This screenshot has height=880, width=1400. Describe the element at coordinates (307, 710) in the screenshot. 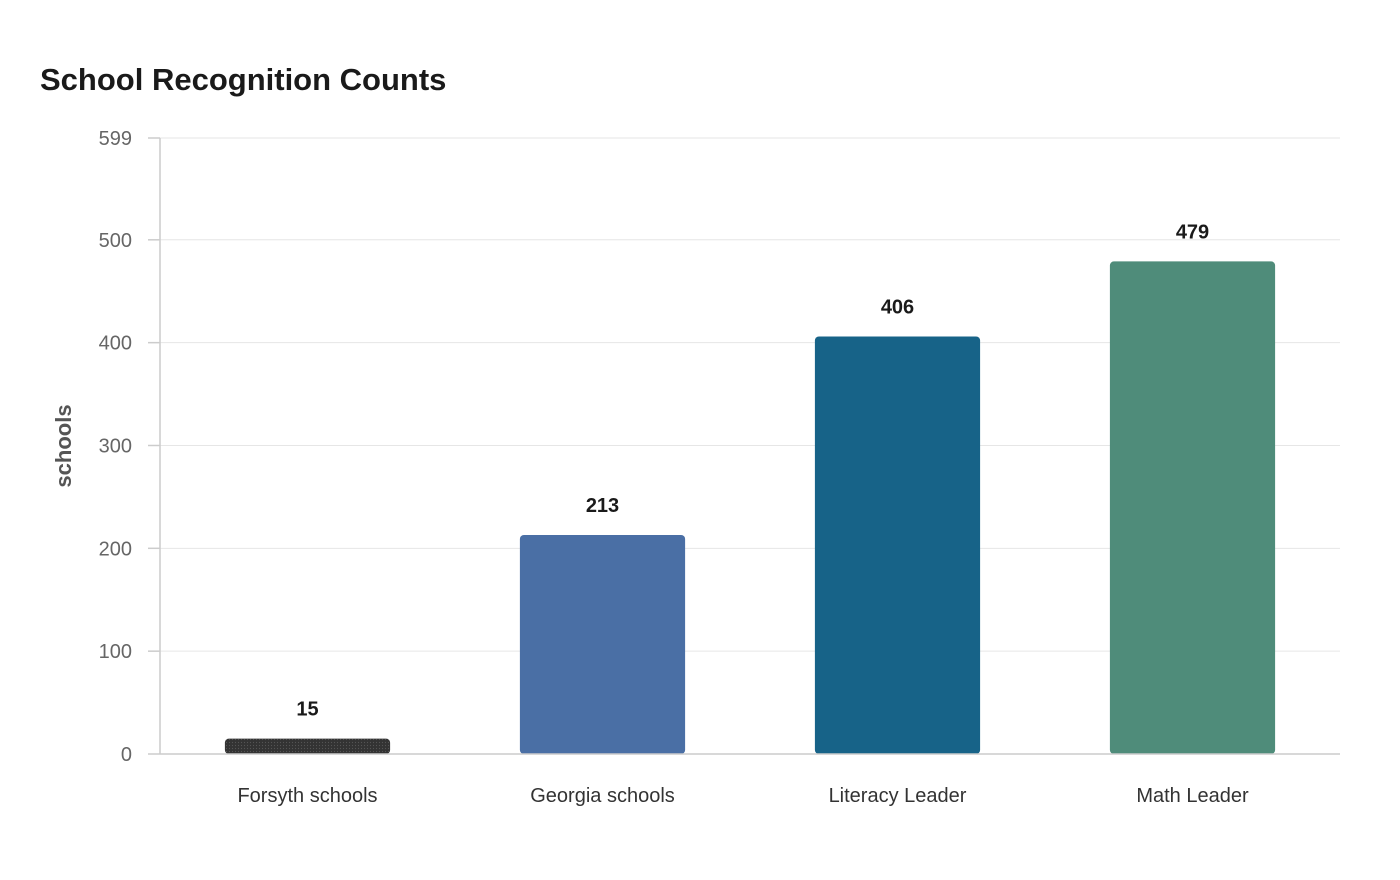

I see `bar-value-label: 15` at that location.